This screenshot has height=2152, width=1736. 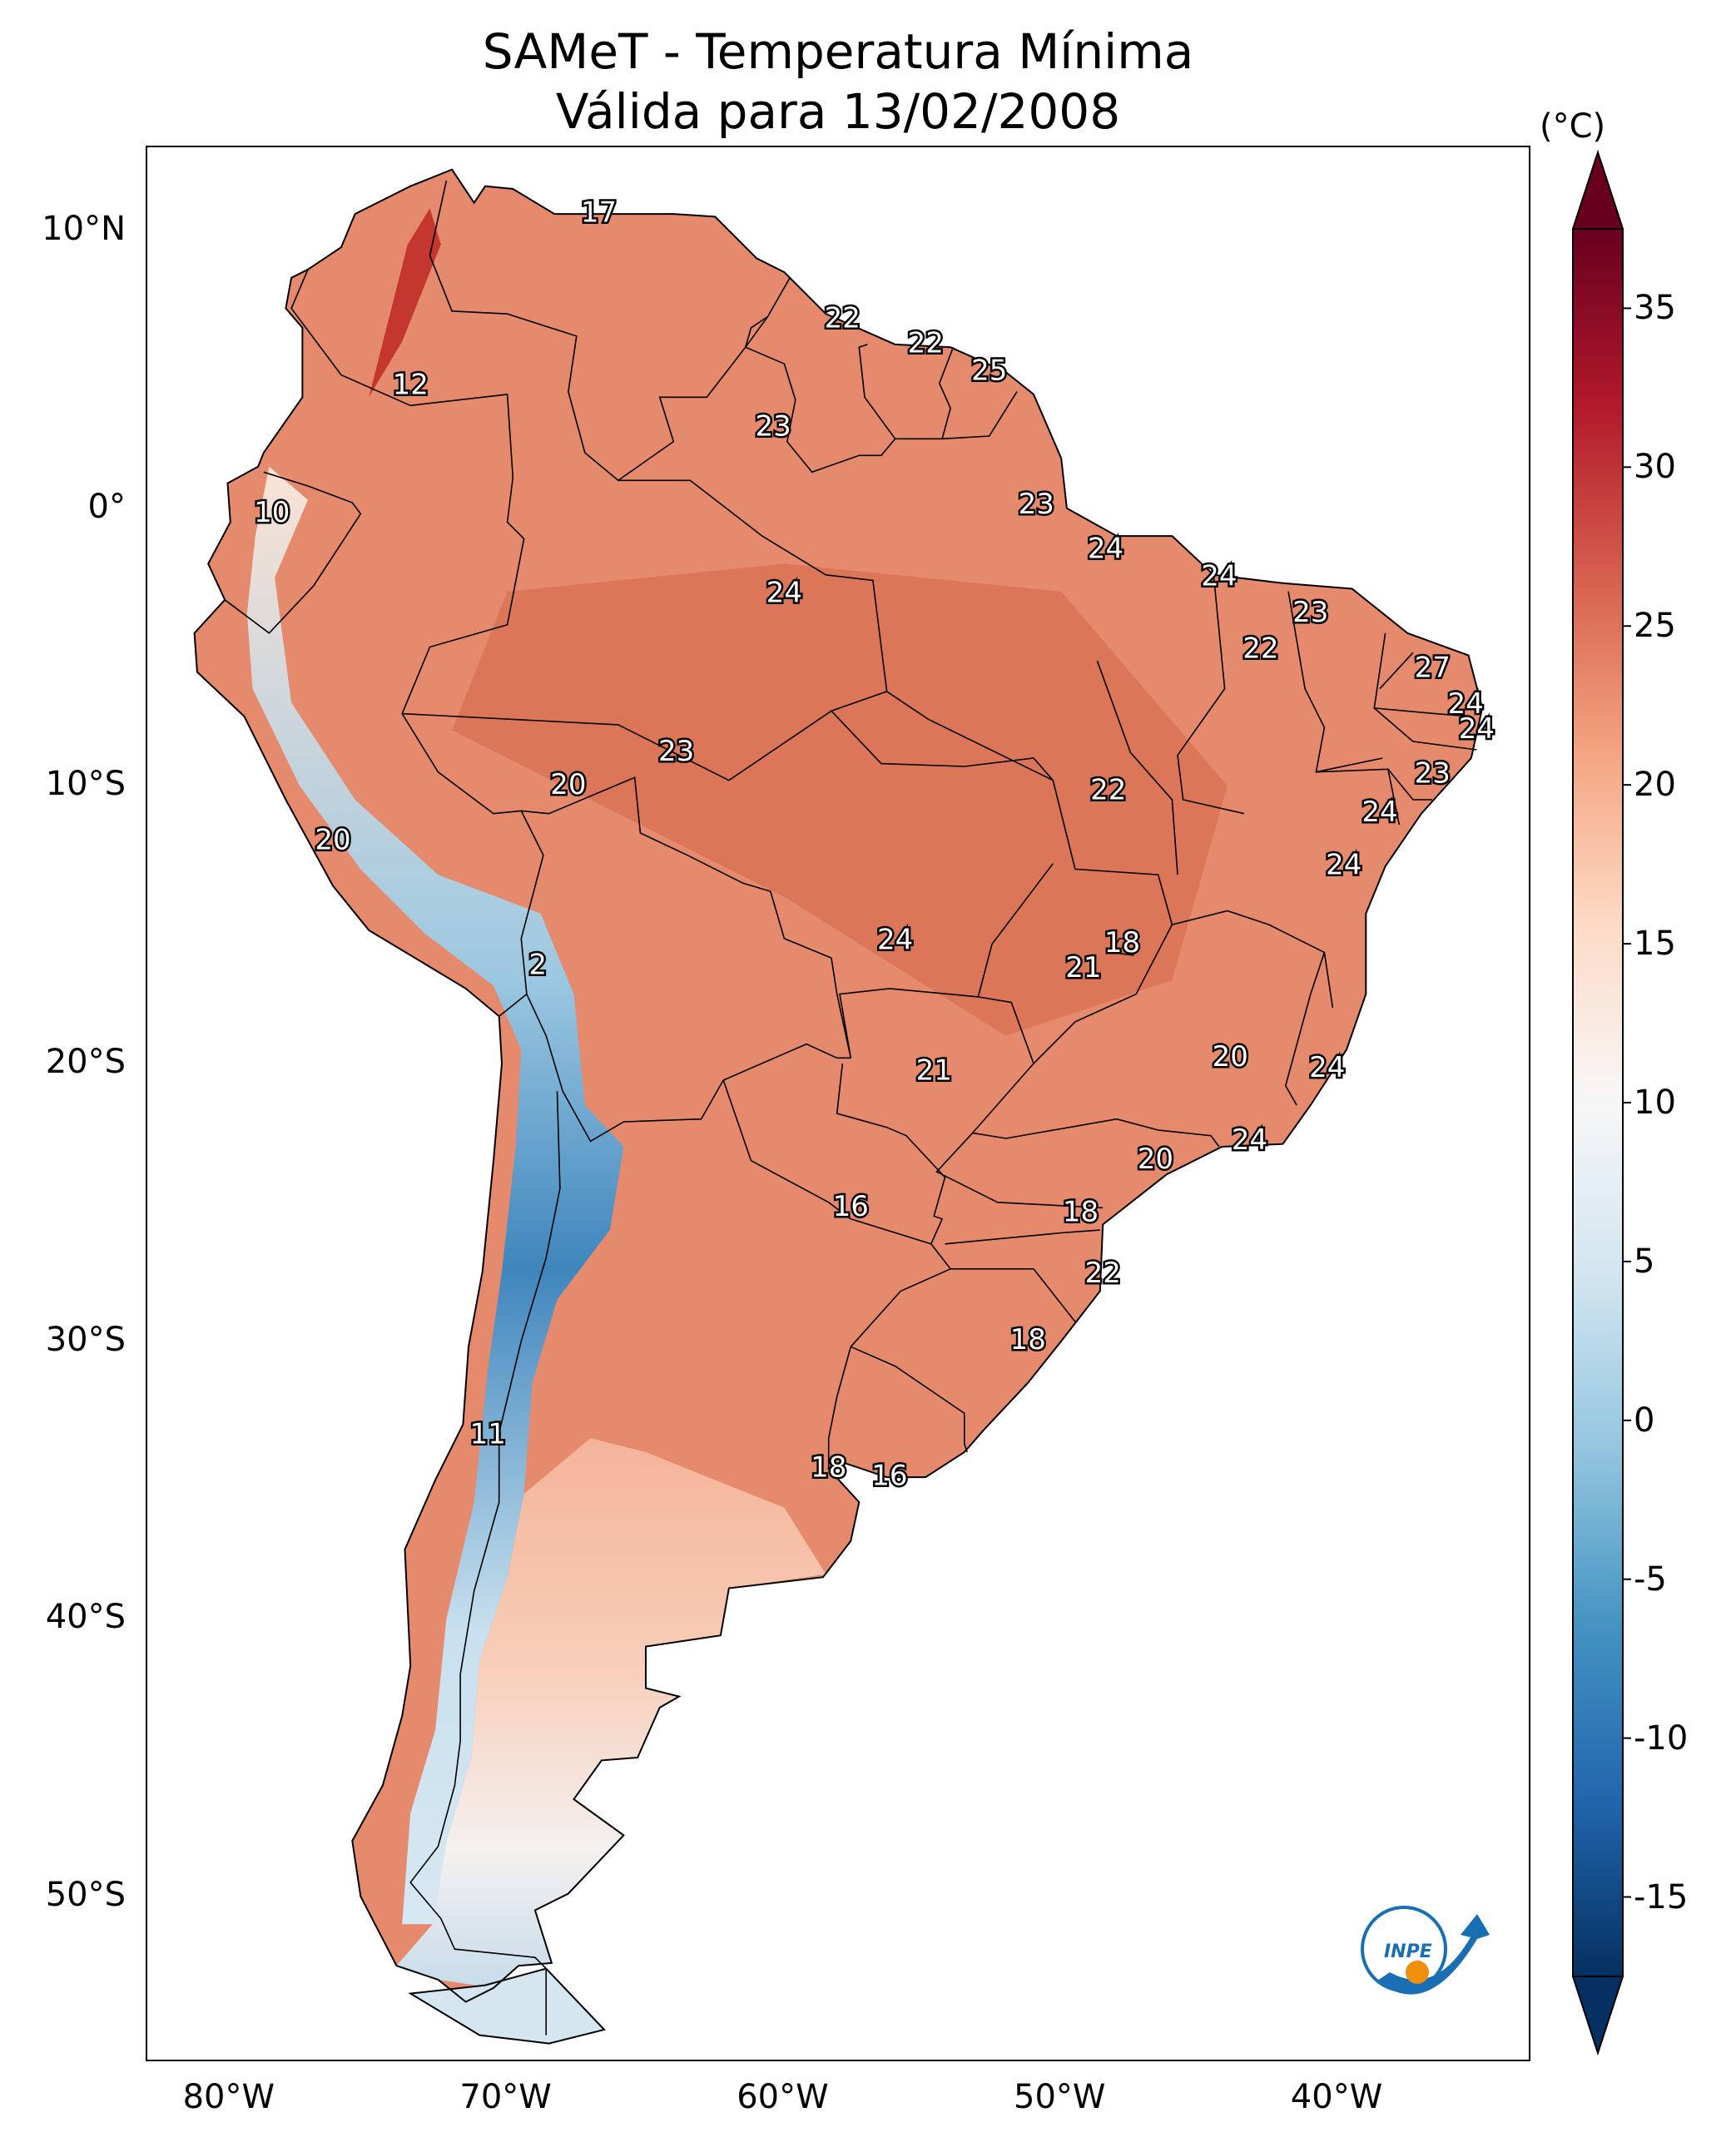 I want to click on colorbar-tick-label: 30, so click(x=1655, y=467).